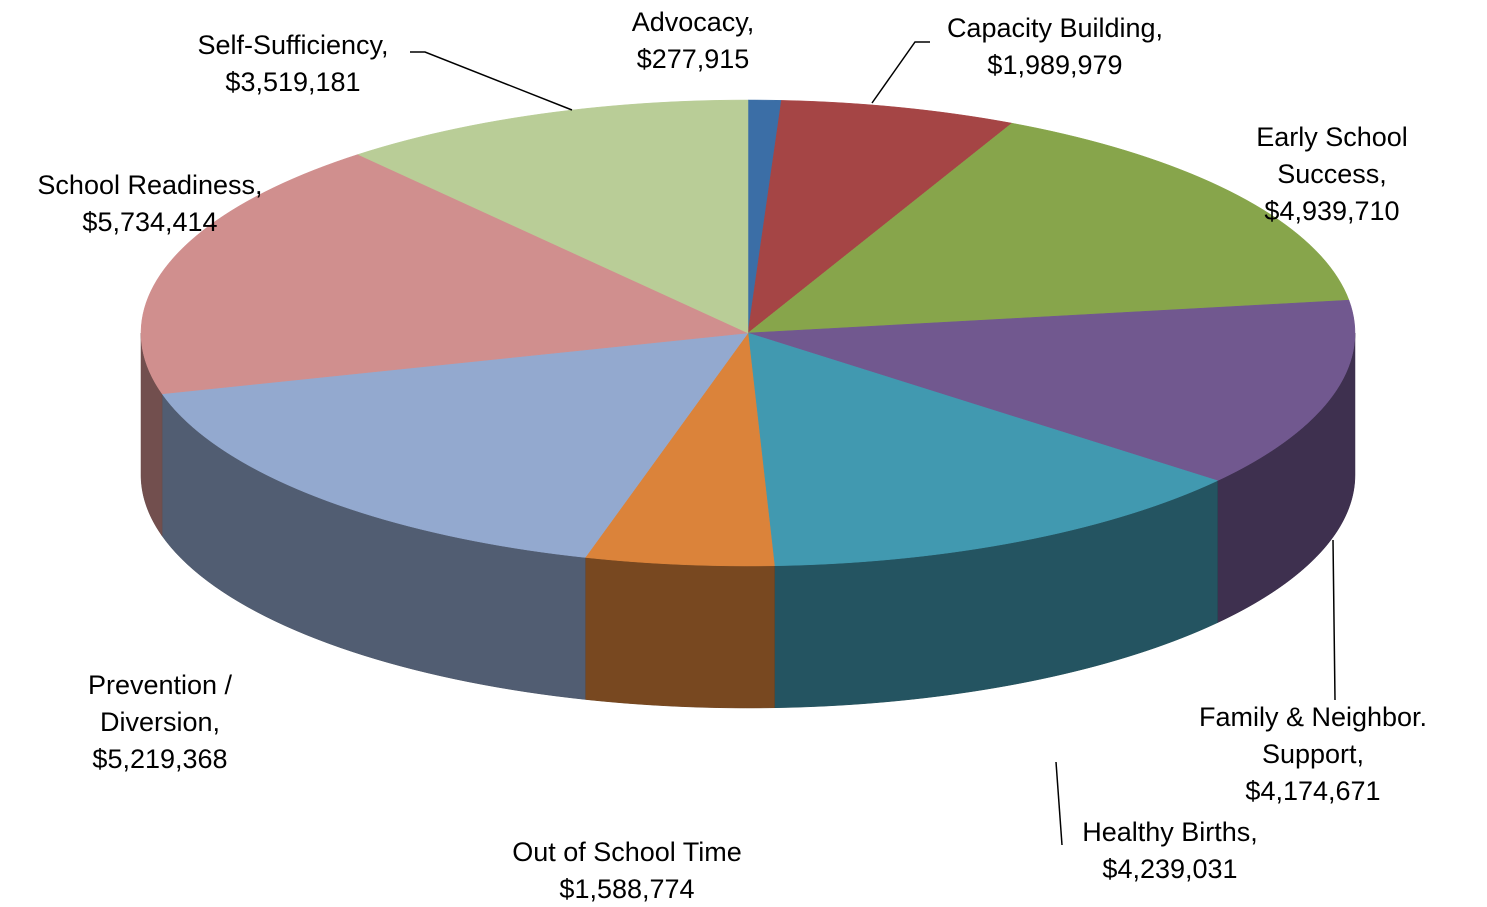 Image resolution: width=1487 pixels, height=907 pixels. Describe the element at coordinates (293, 82) in the screenshot. I see `value-label: $3,519,181` at that location.